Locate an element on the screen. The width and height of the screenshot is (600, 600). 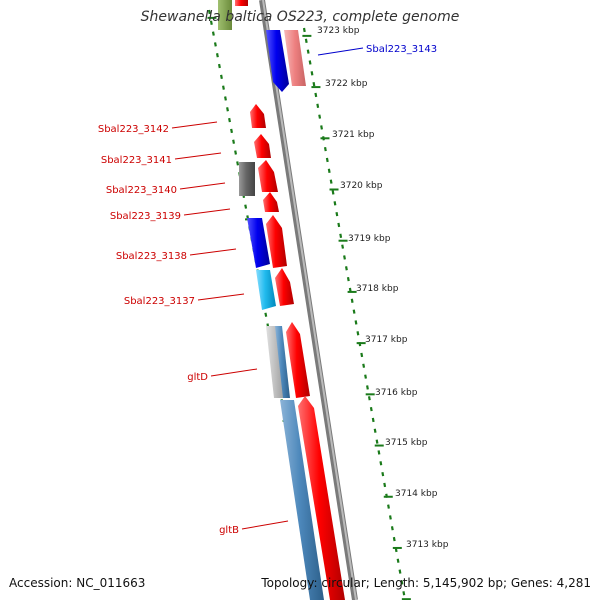
gene-3143-neighbour is located at coordinates (295, 58).